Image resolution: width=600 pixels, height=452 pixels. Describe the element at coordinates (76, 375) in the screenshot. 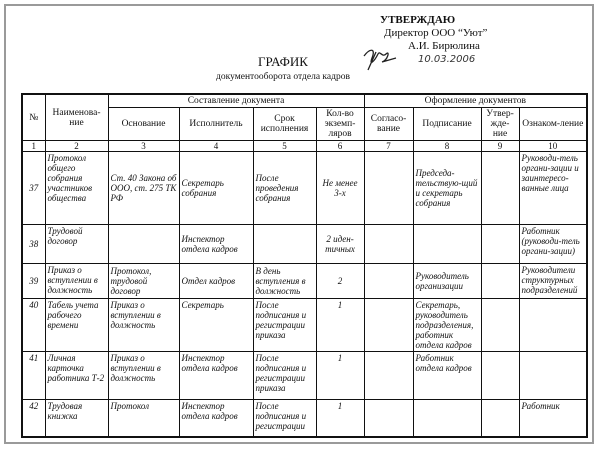

I see `cell-name: Личная карточка работника Т-2` at that location.